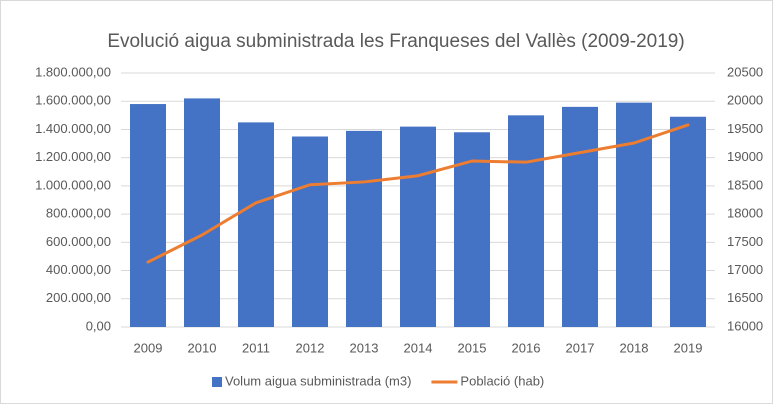  What do you see at coordinates (148, 347) in the screenshot?
I see `x-tick-label: 2009` at bounding box center [148, 347].